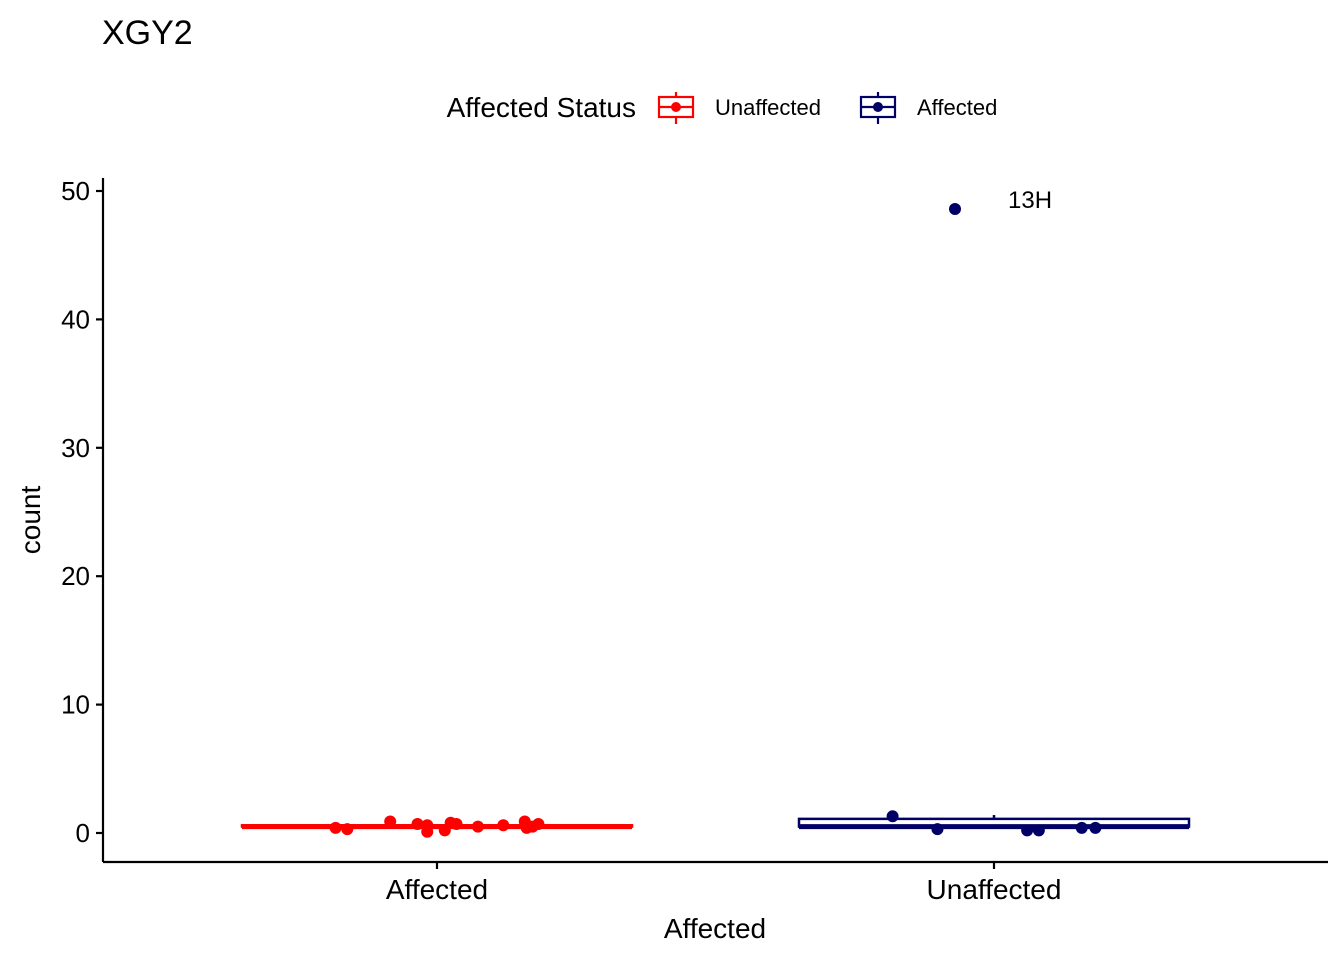 This screenshot has width=1344, height=960. Describe the element at coordinates (75, 448) in the screenshot. I see `y-tick-label: 30` at that location.